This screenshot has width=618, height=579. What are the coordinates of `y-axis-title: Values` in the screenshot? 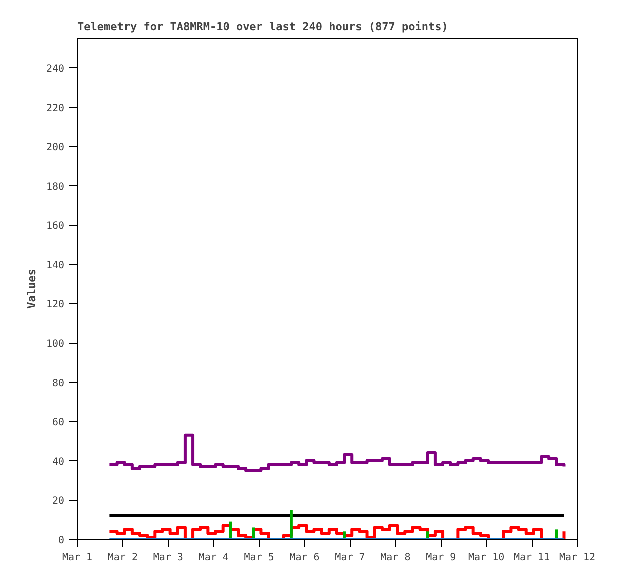 It's located at (31, 289).